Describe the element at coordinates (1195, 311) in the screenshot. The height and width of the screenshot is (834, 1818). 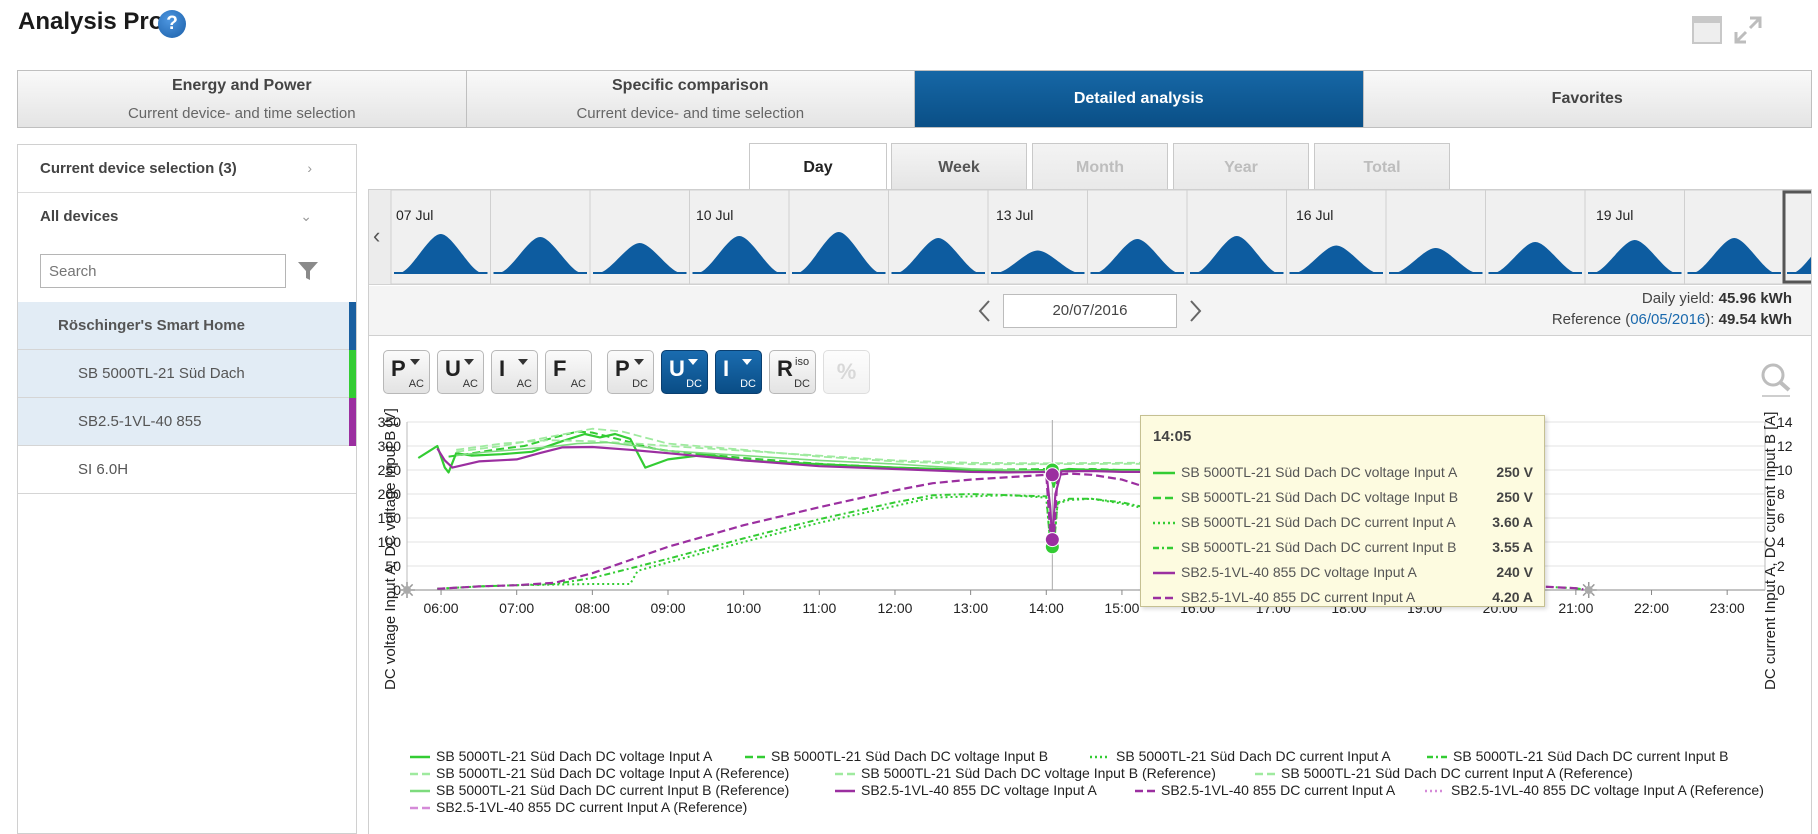
I see `next-day-icon` at that location.